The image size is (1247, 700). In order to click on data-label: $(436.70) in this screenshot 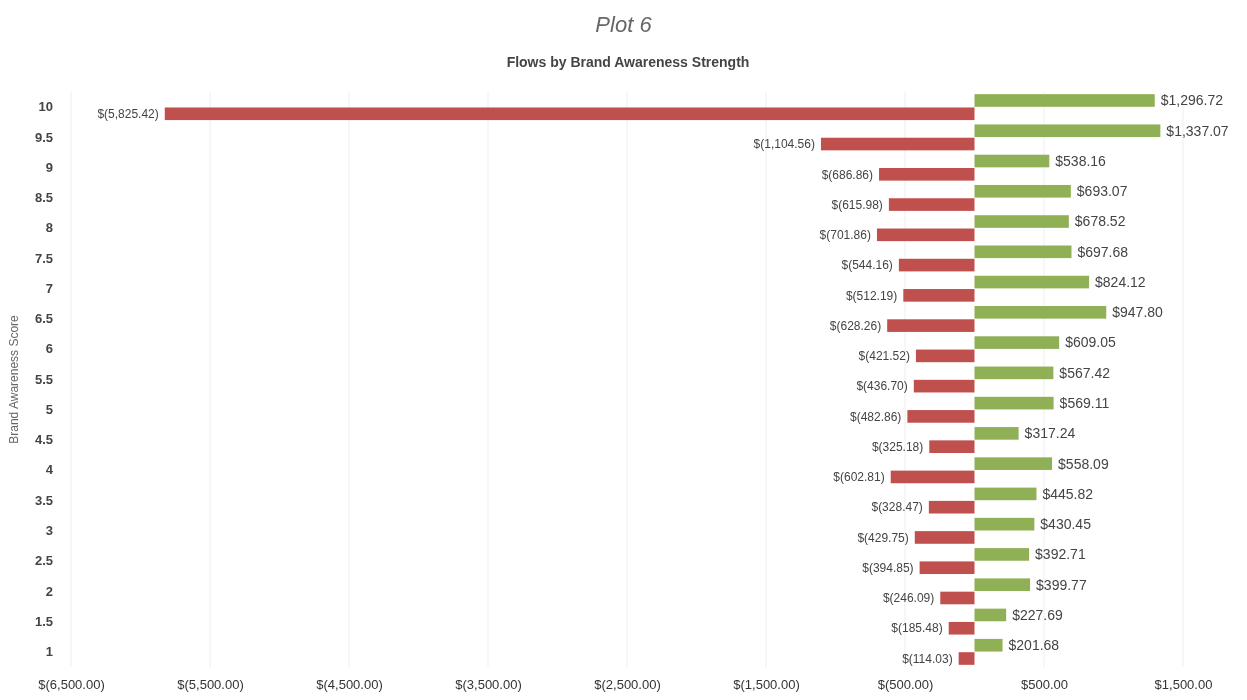, I will do `click(882, 386)`.